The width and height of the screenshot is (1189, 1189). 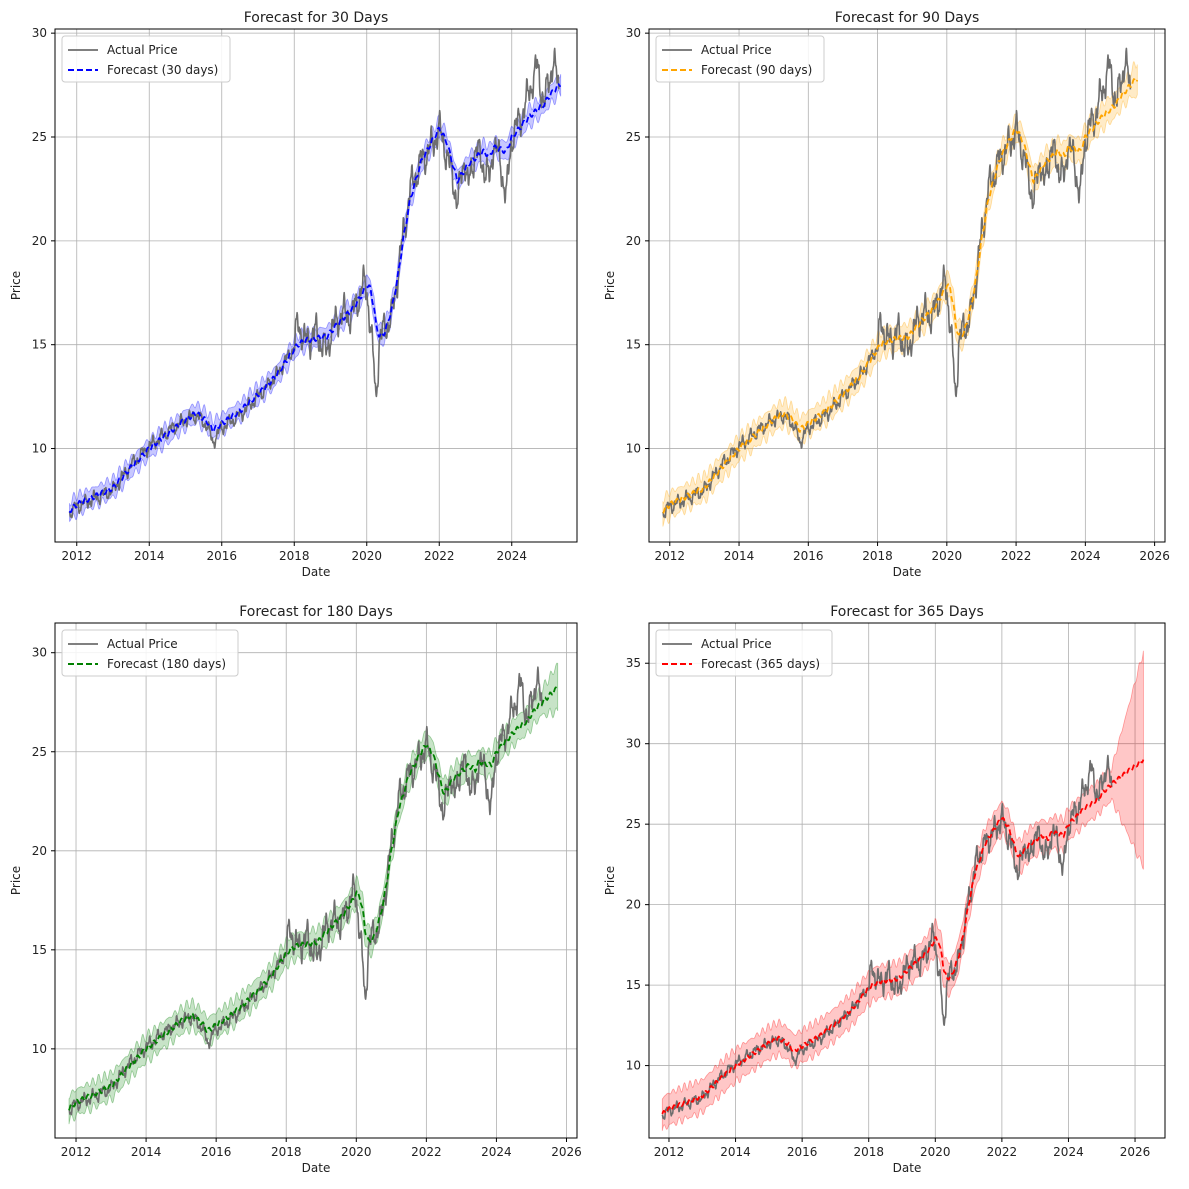 I want to click on chart-title: Forecast for 90 Days, so click(x=907, y=18).